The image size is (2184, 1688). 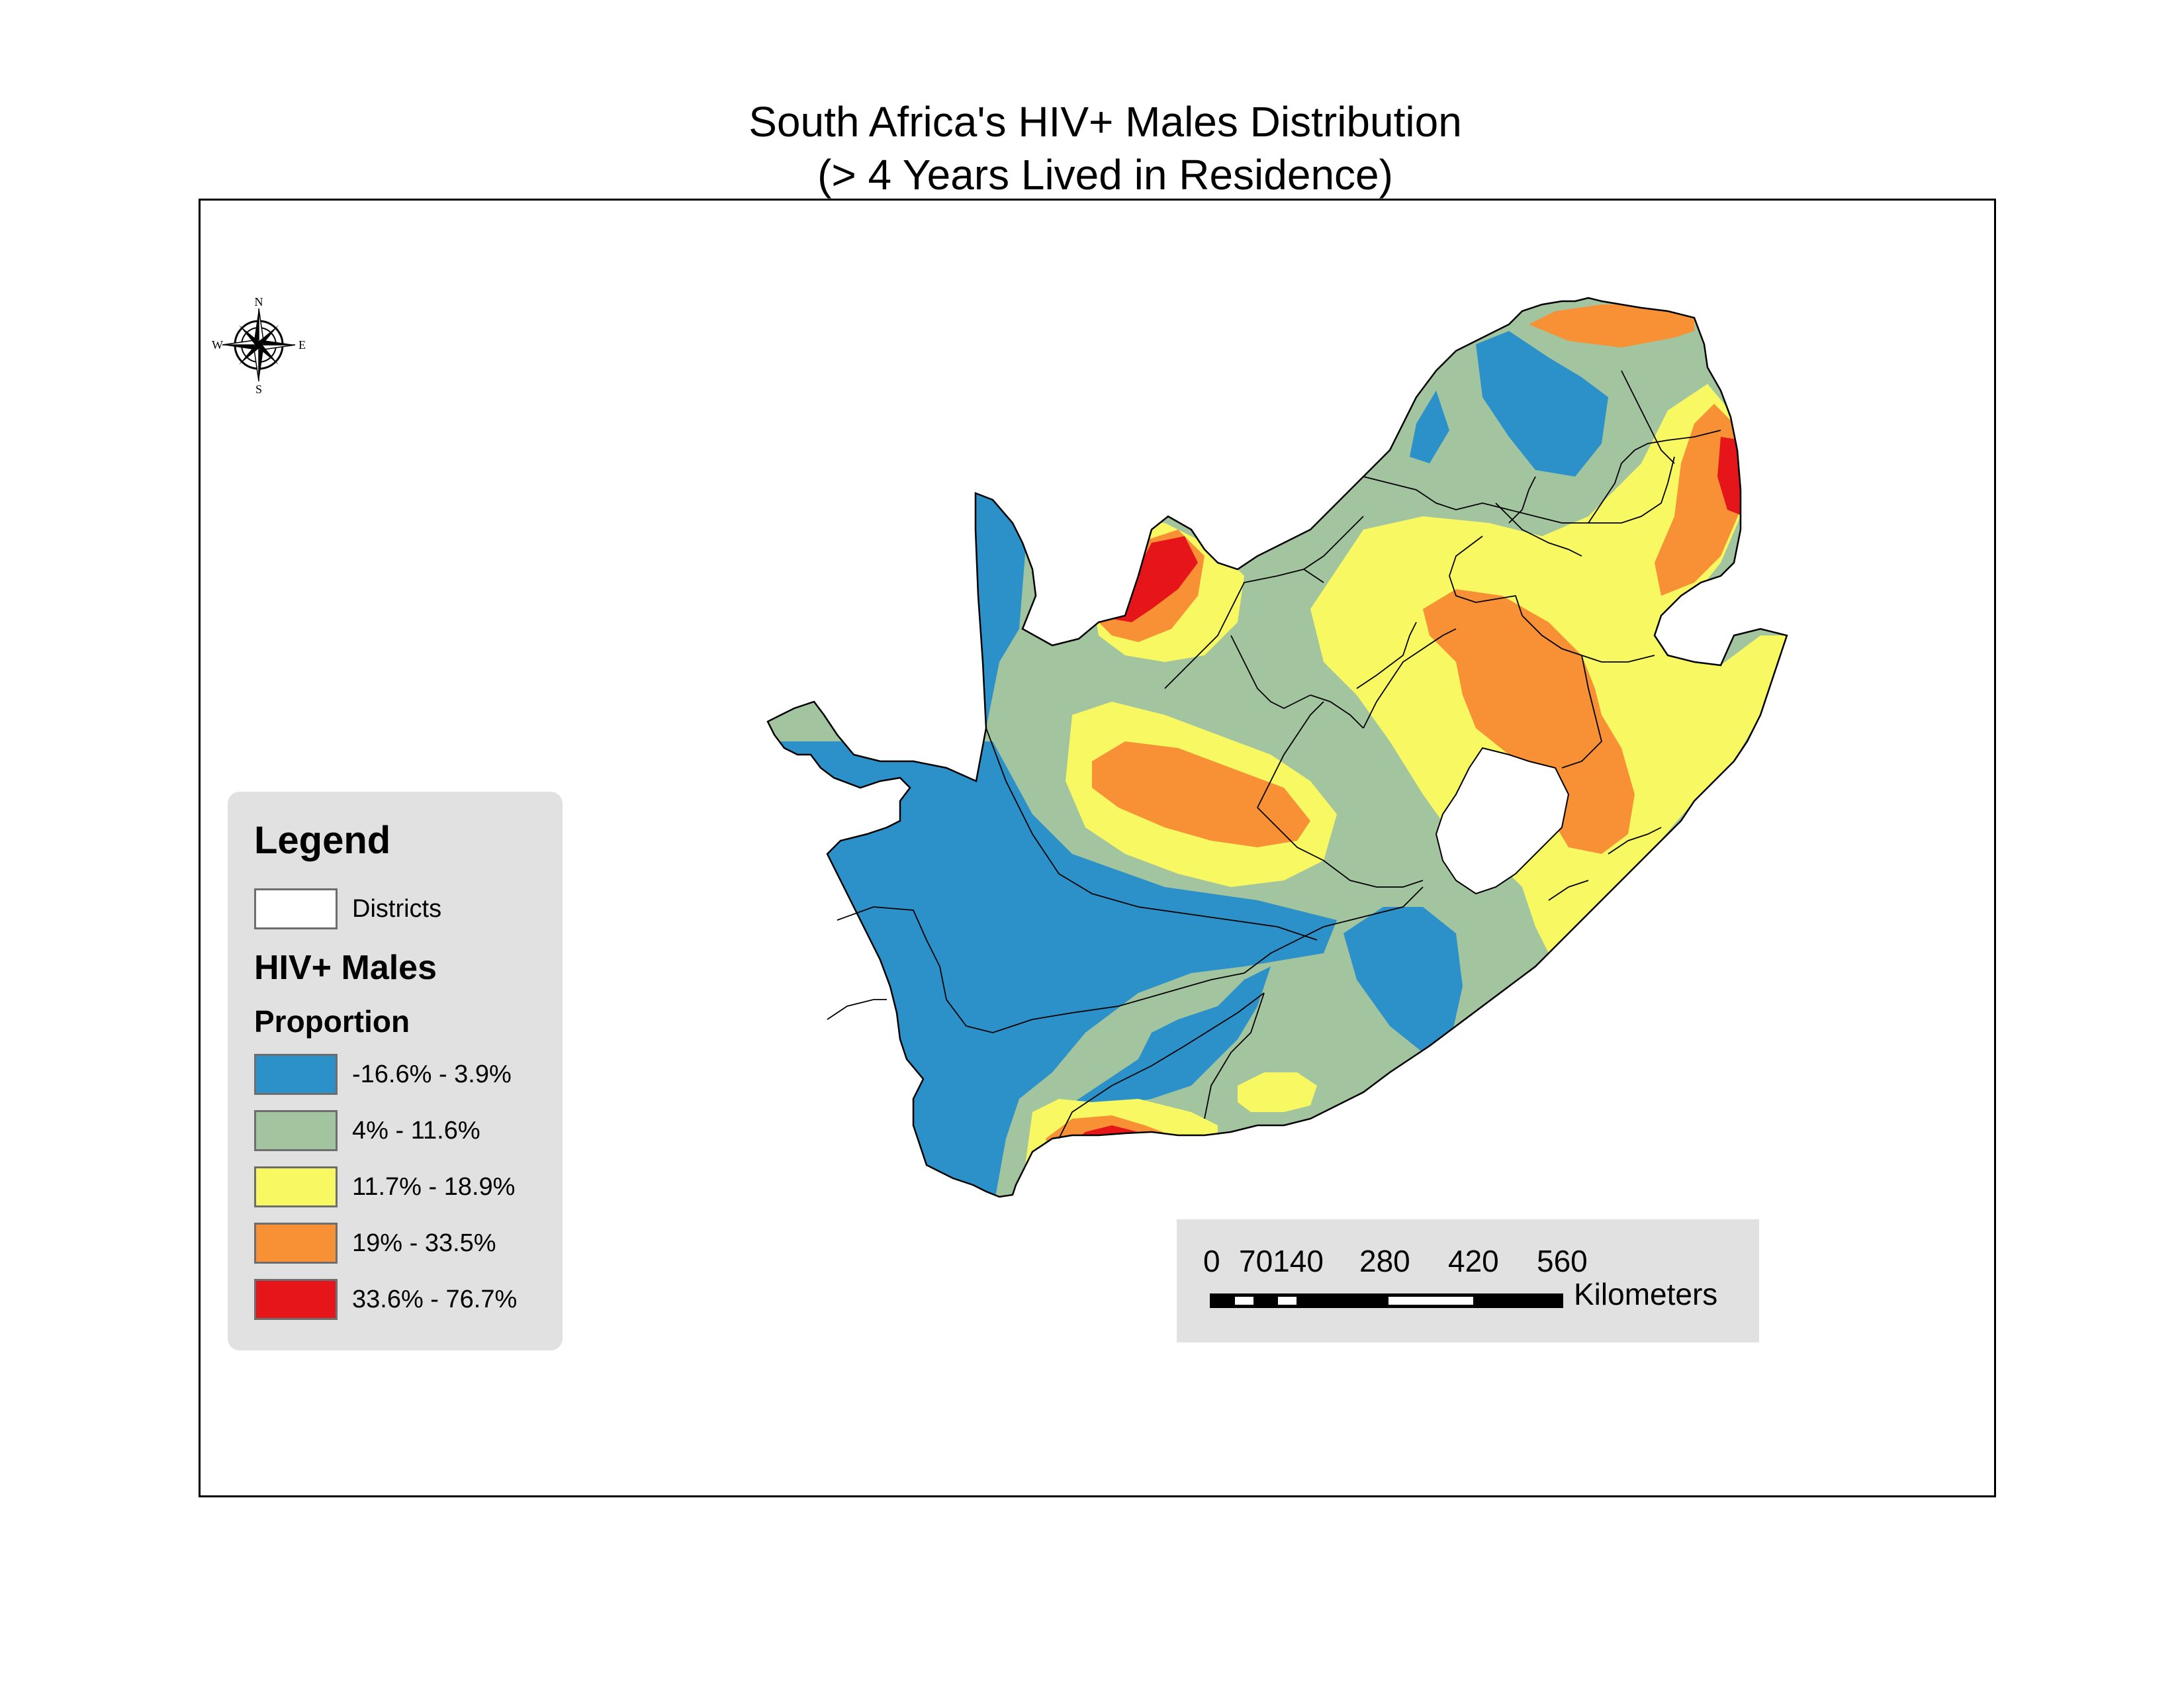 I want to click on scale-tick-0: 0, so click(x=1211, y=1261).